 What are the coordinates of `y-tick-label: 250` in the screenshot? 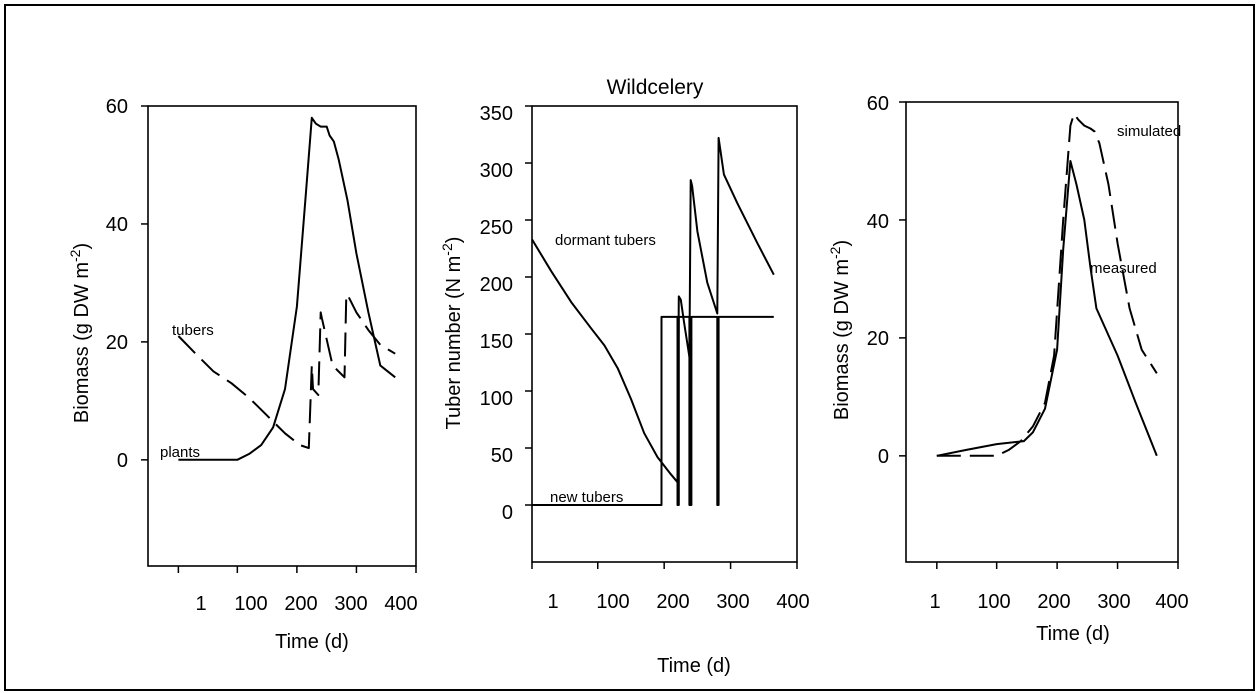 It's located at (496, 228).